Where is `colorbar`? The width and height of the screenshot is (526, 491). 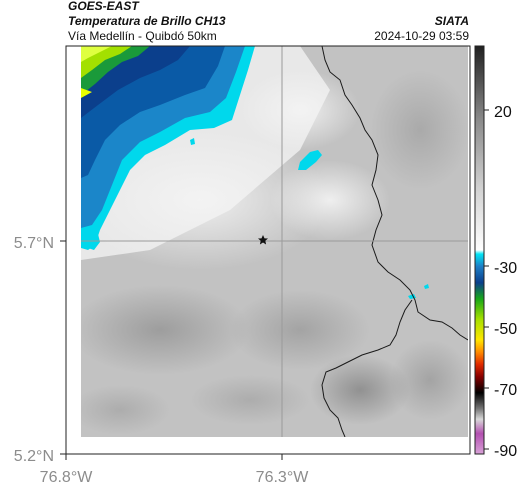 colorbar is located at coordinates (479, 250).